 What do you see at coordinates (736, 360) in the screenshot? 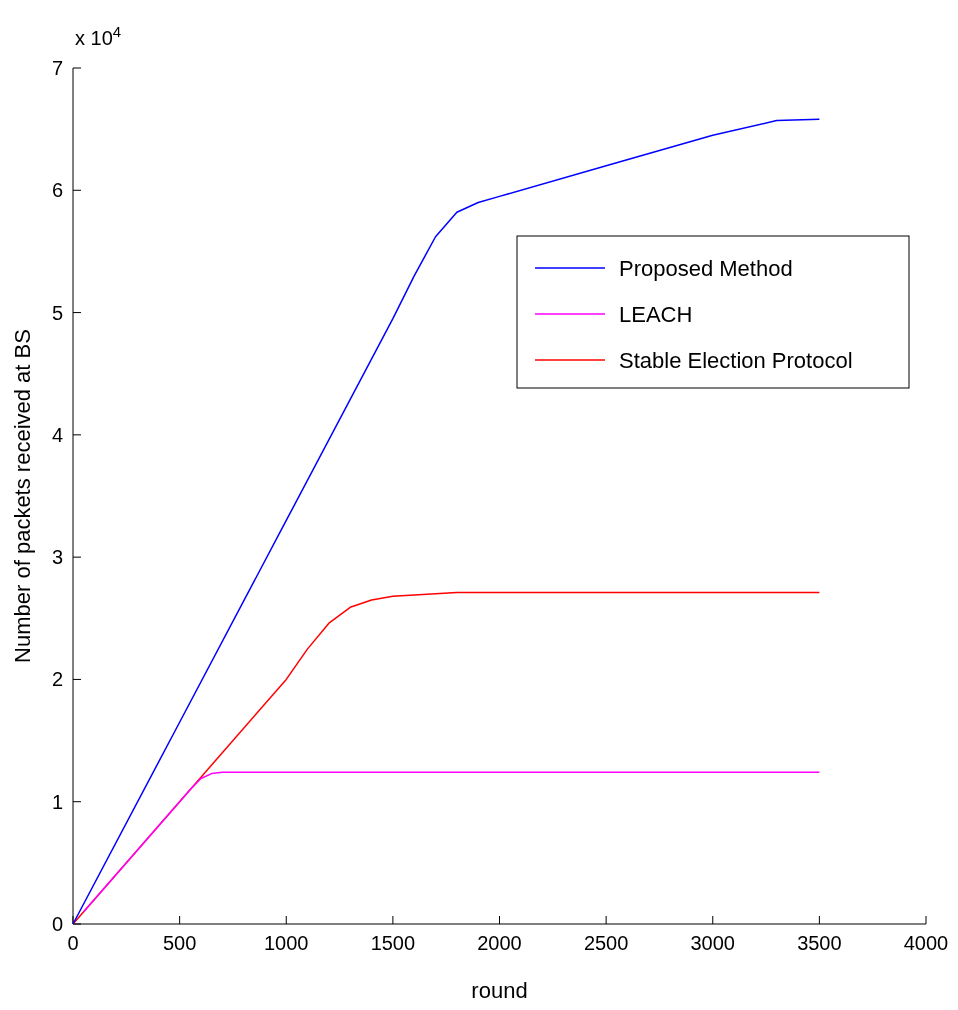
I see `legend-label: Stable Election Protocol` at bounding box center [736, 360].